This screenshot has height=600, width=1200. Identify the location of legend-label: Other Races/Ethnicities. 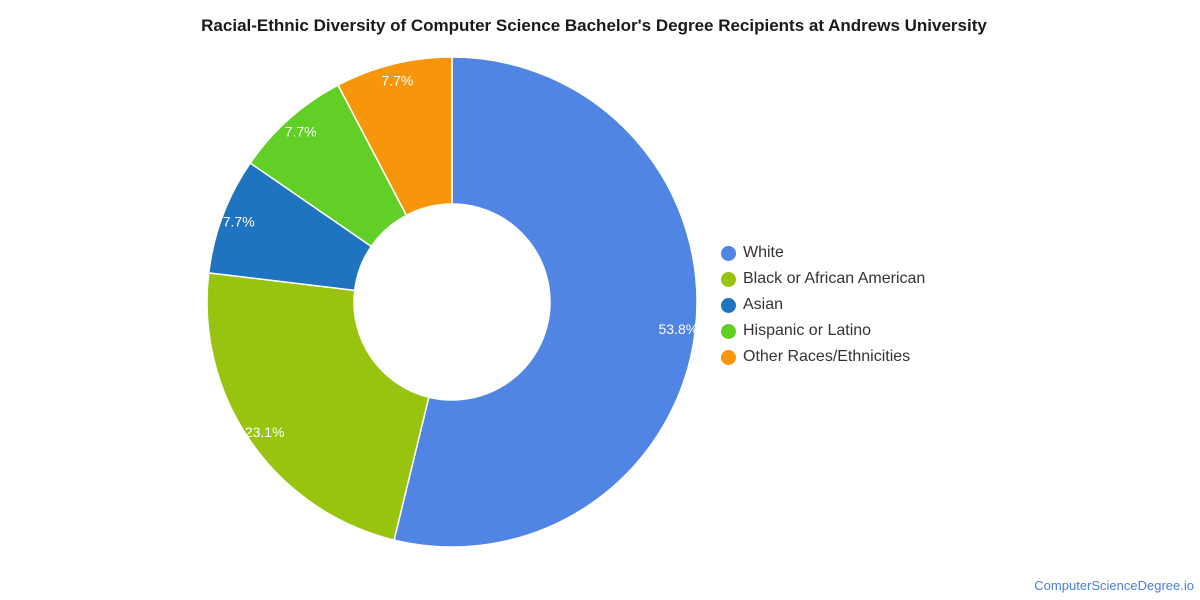
(827, 356).